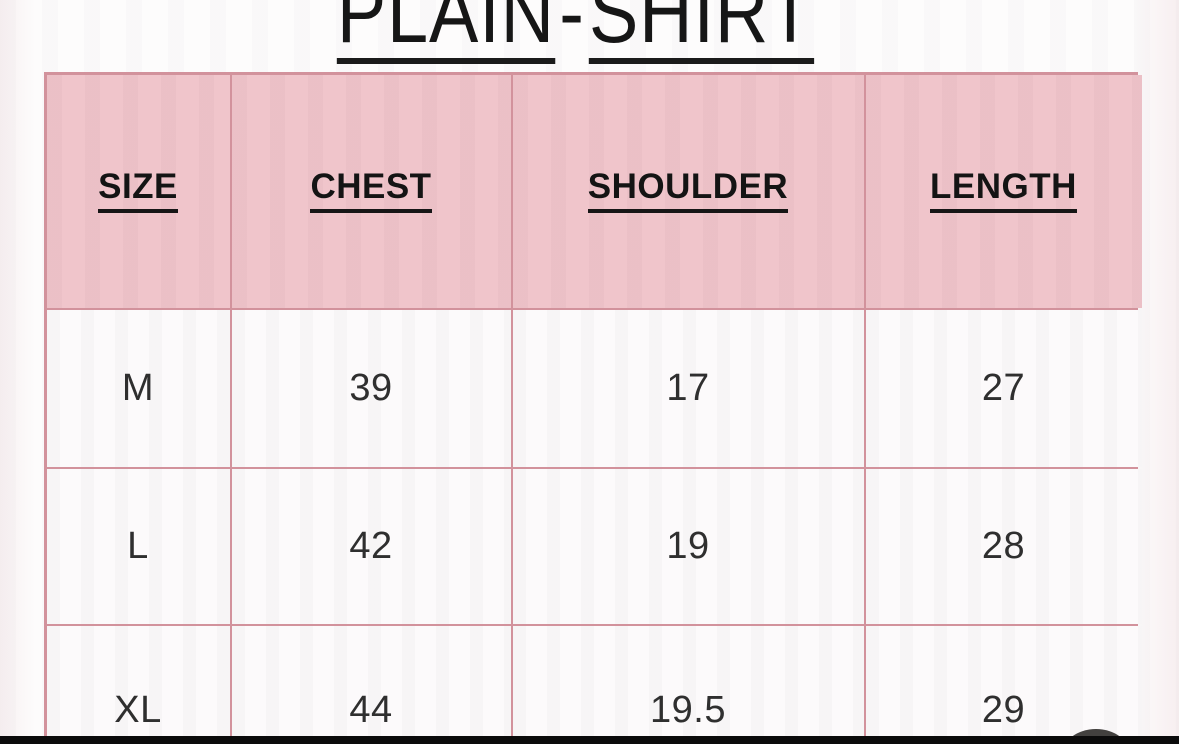  What do you see at coordinates (446, 32) in the screenshot?
I see `title-word-plain: PLAIN` at bounding box center [446, 32].